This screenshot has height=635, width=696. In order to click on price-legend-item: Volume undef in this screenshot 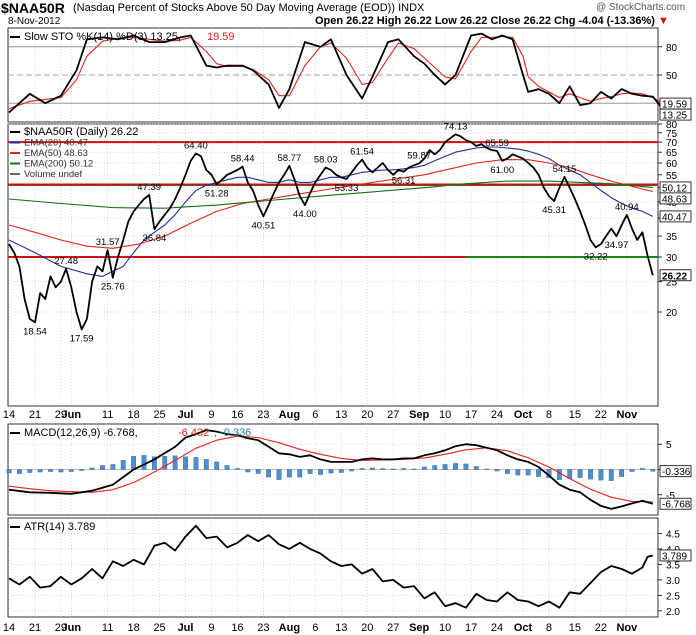, I will do `click(53, 174)`.